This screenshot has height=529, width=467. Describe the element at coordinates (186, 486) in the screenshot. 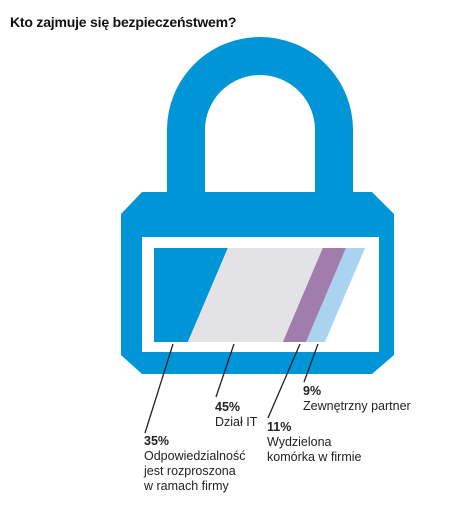

I see `segment-label-text: w ramach firmy` at that location.